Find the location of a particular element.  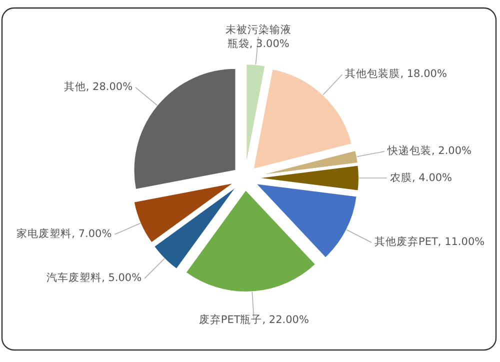

slice-label: 快递包装, 2.00% is located at coordinates (429, 151).